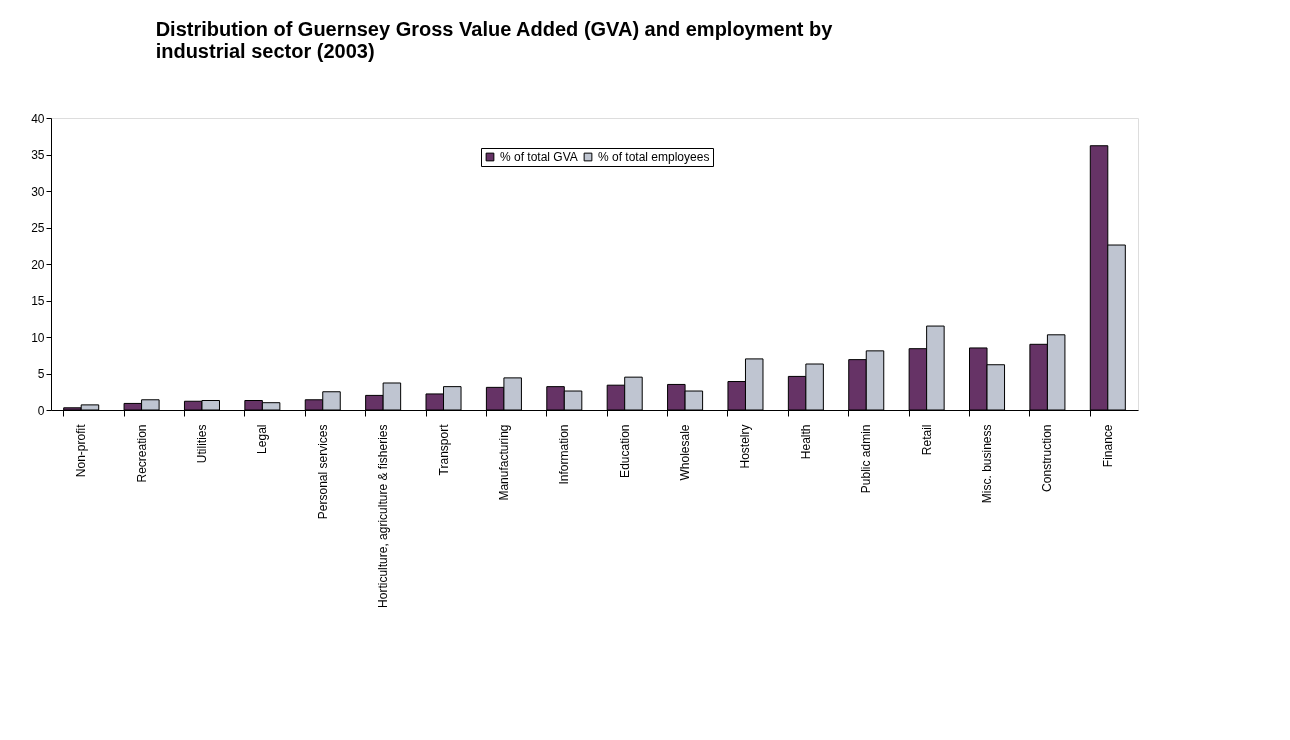 The image size is (1290, 740). I want to click on x-tick-label: Non-profit, so click(81, 450).